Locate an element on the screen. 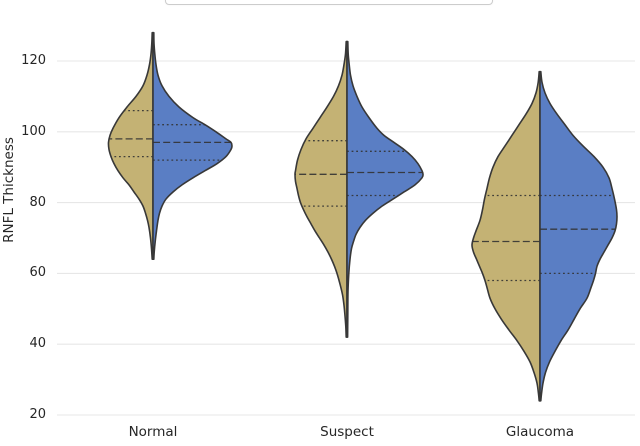 The width and height of the screenshot is (640, 446). x-tick-label-glaucoma: Glaucoma is located at coordinates (540, 432).